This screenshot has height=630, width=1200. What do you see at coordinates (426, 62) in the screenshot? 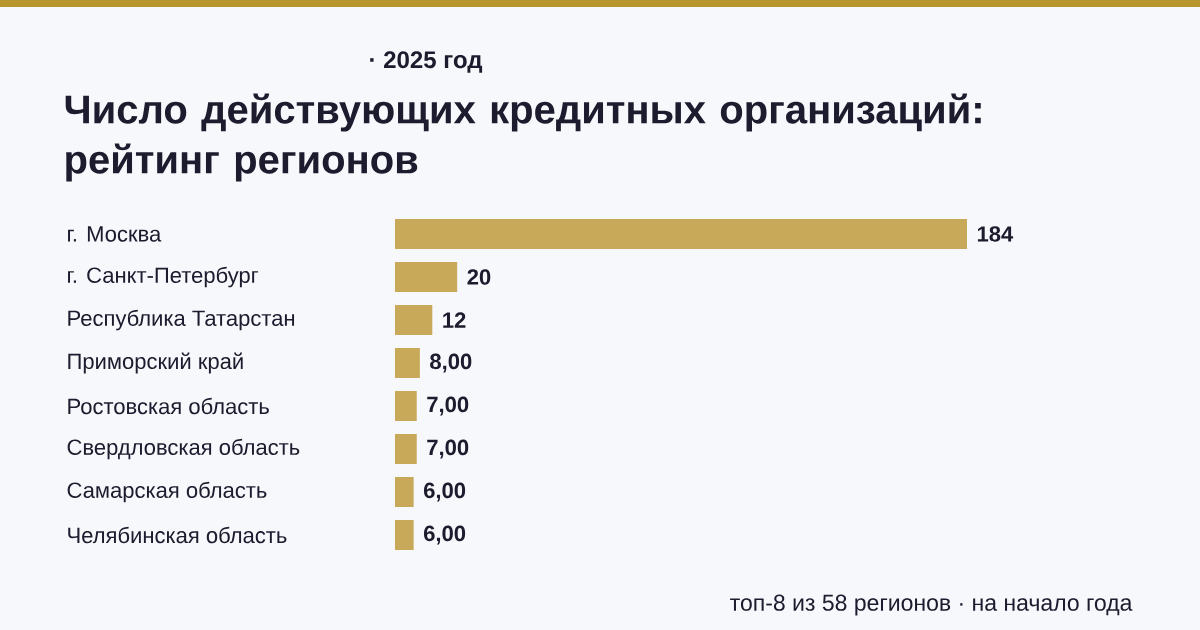
I see `chart-subtitle: · 2025 год` at bounding box center [426, 62].